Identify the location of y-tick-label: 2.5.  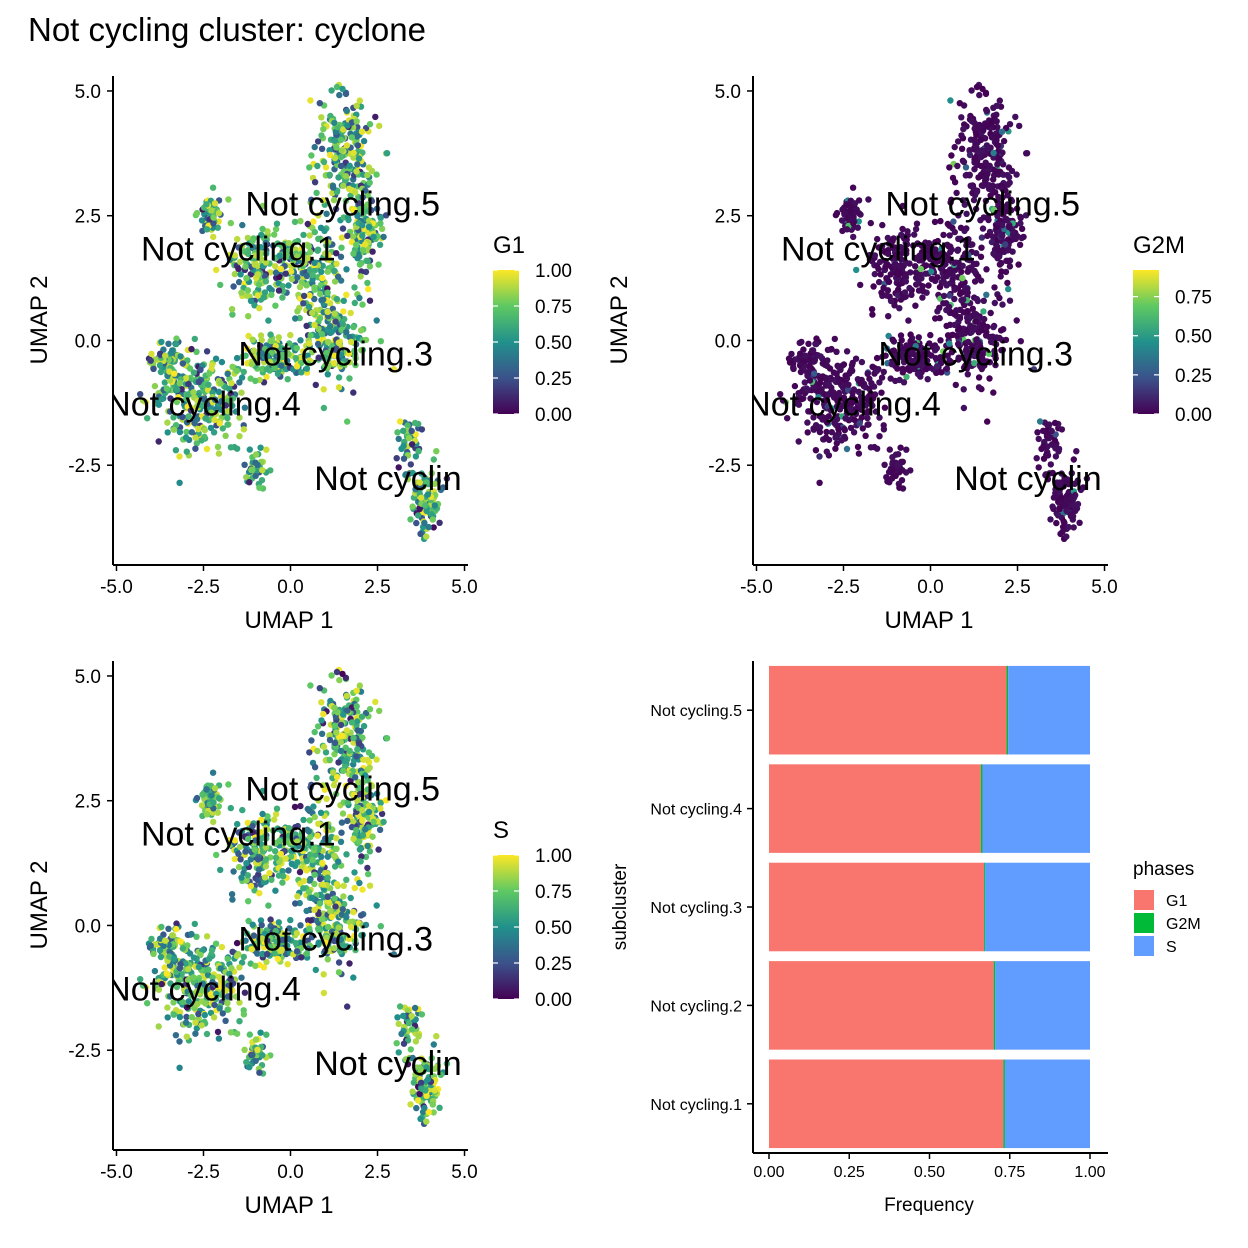
(88, 802).